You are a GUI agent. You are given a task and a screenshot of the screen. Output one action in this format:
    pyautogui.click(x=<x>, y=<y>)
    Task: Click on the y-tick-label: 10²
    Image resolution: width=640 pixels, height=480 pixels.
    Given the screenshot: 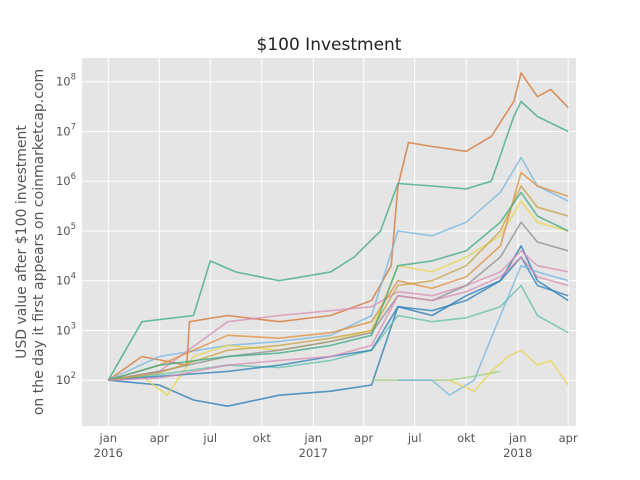 What is the action you would take?
    pyautogui.click(x=66, y=379)
    